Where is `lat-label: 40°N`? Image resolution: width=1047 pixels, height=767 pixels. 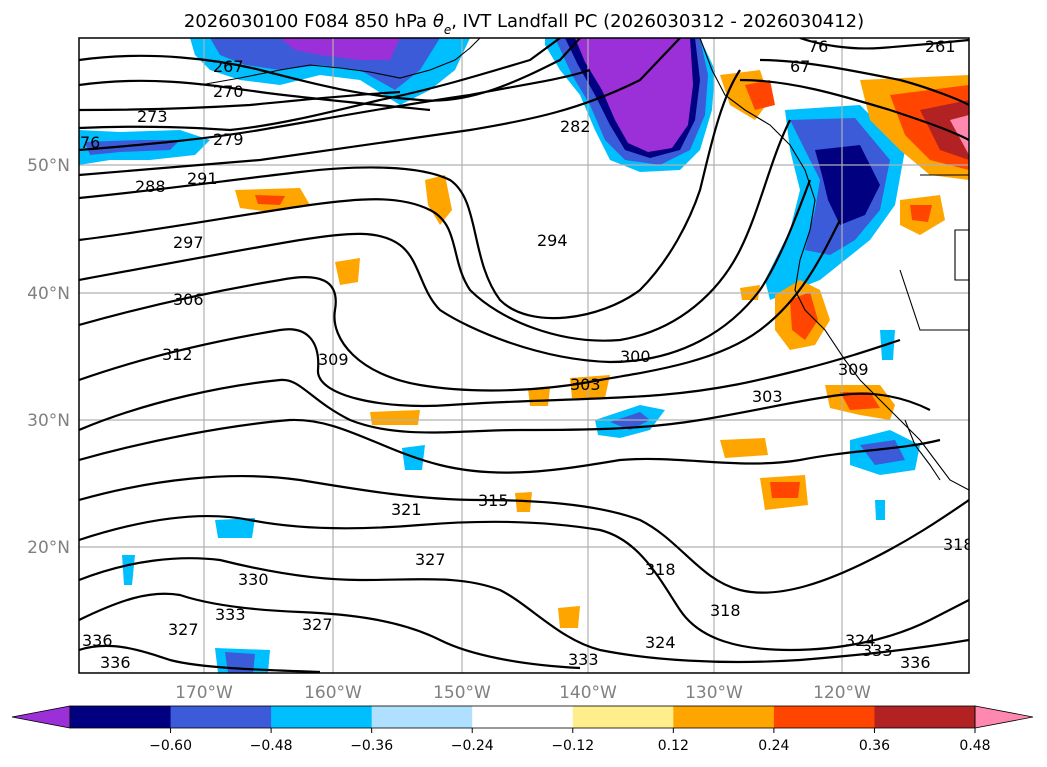 lat-label: 40°N is located at coordinates (48, 294).